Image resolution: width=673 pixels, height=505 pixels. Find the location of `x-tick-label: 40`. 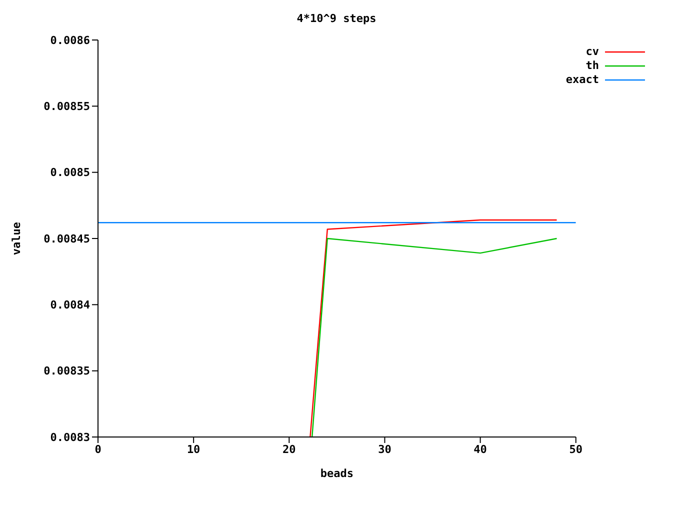

x-tick-label: 40 is located at coordinates (480, 449).